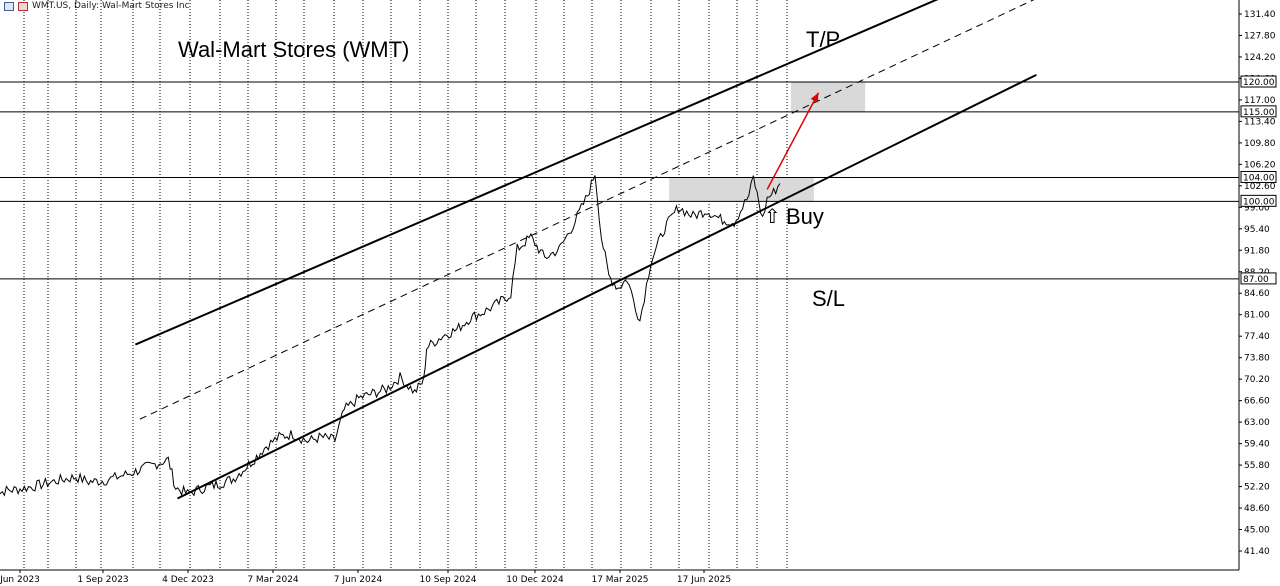  Describe the element at coordinates (1257, 251) in the screenshot. I see `y-tick-label: 91.80` at that location.